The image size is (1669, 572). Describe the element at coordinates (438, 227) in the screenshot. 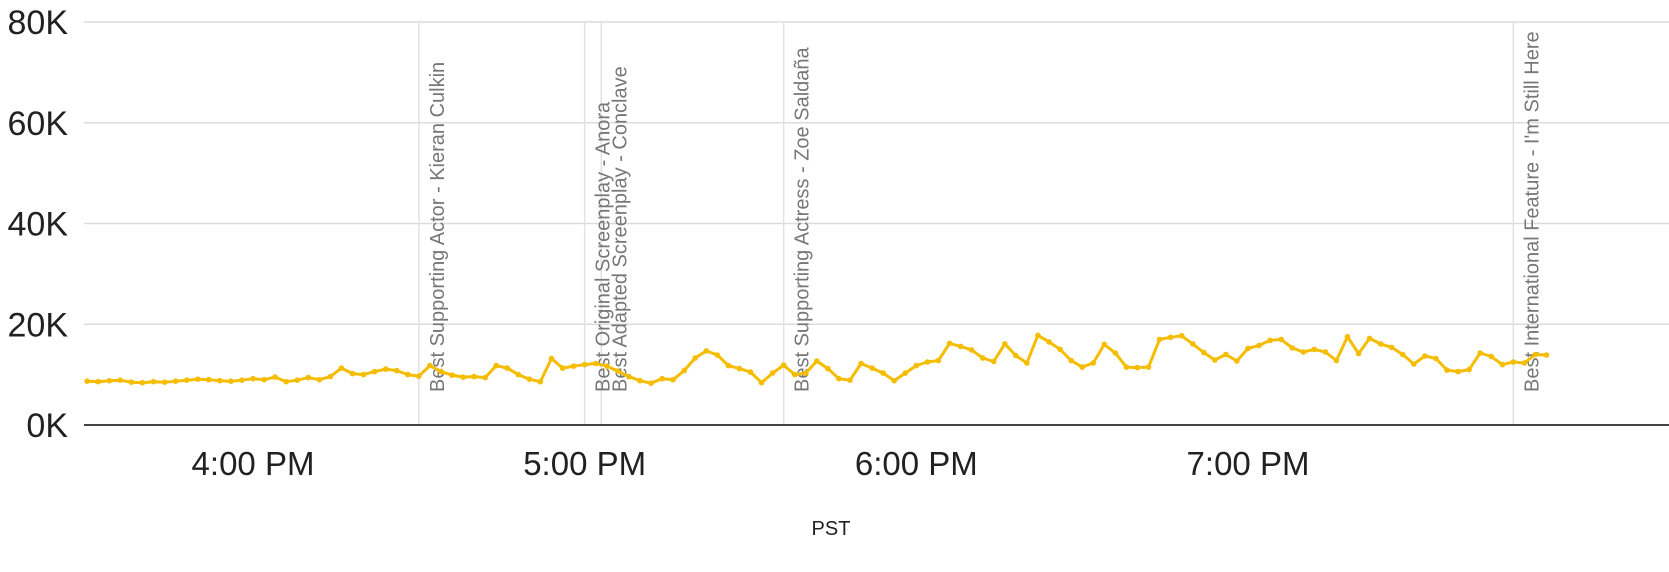

I see `annotation-label: Best Supporting Actor - Kieran Culkin` at that location.